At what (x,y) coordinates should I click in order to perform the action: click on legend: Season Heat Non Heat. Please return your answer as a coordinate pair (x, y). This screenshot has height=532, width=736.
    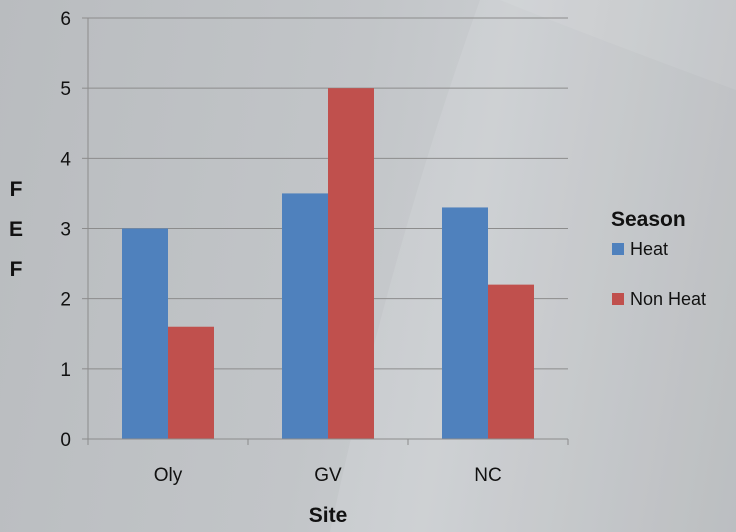
    Looking at the image, I should click on (658, 258).